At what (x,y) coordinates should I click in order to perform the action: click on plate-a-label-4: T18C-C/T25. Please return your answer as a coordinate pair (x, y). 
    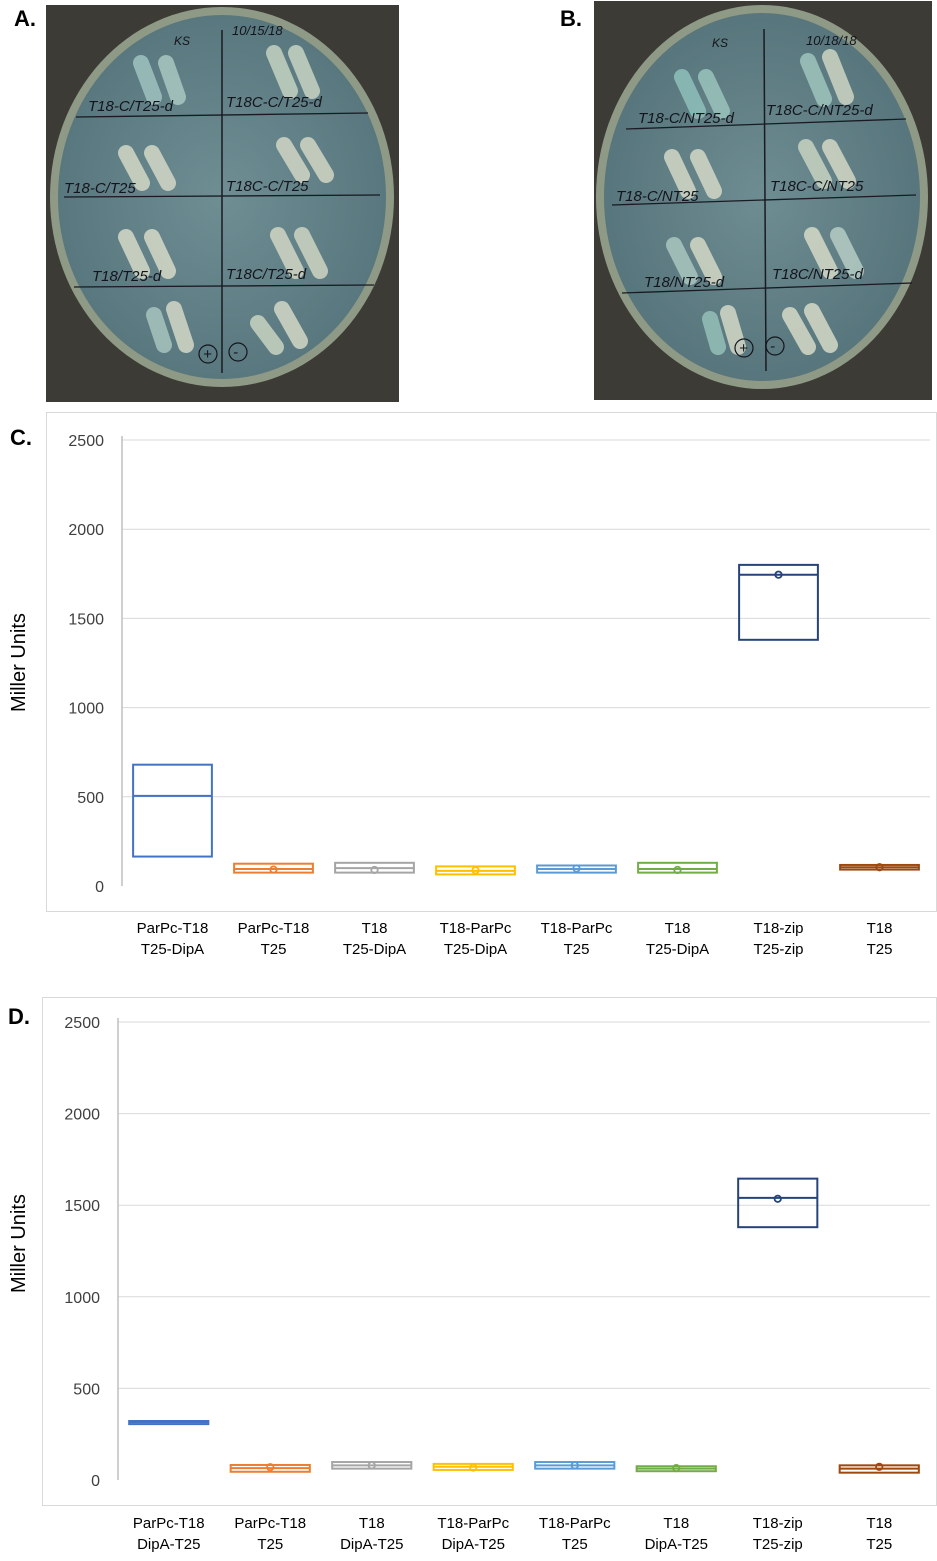
    Looking at the image, I should click on (267, 186).